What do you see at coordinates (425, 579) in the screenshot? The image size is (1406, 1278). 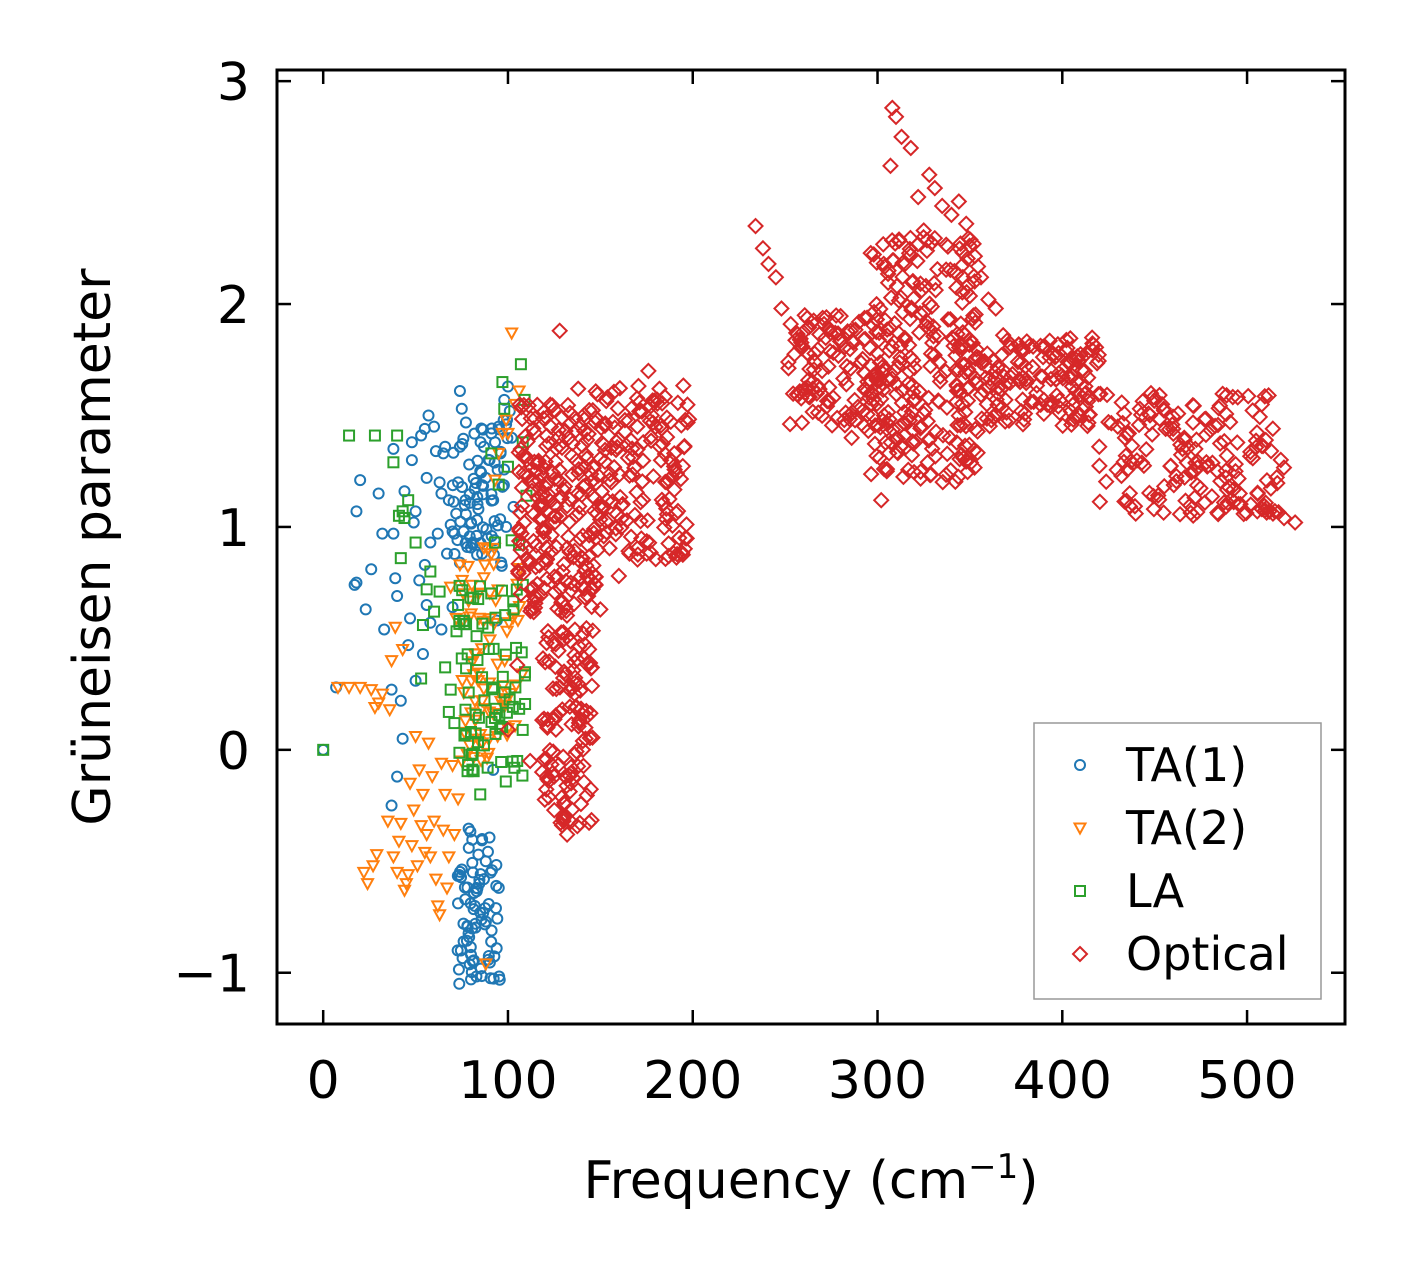 I see `series-la` at bounding box center [425, 579].